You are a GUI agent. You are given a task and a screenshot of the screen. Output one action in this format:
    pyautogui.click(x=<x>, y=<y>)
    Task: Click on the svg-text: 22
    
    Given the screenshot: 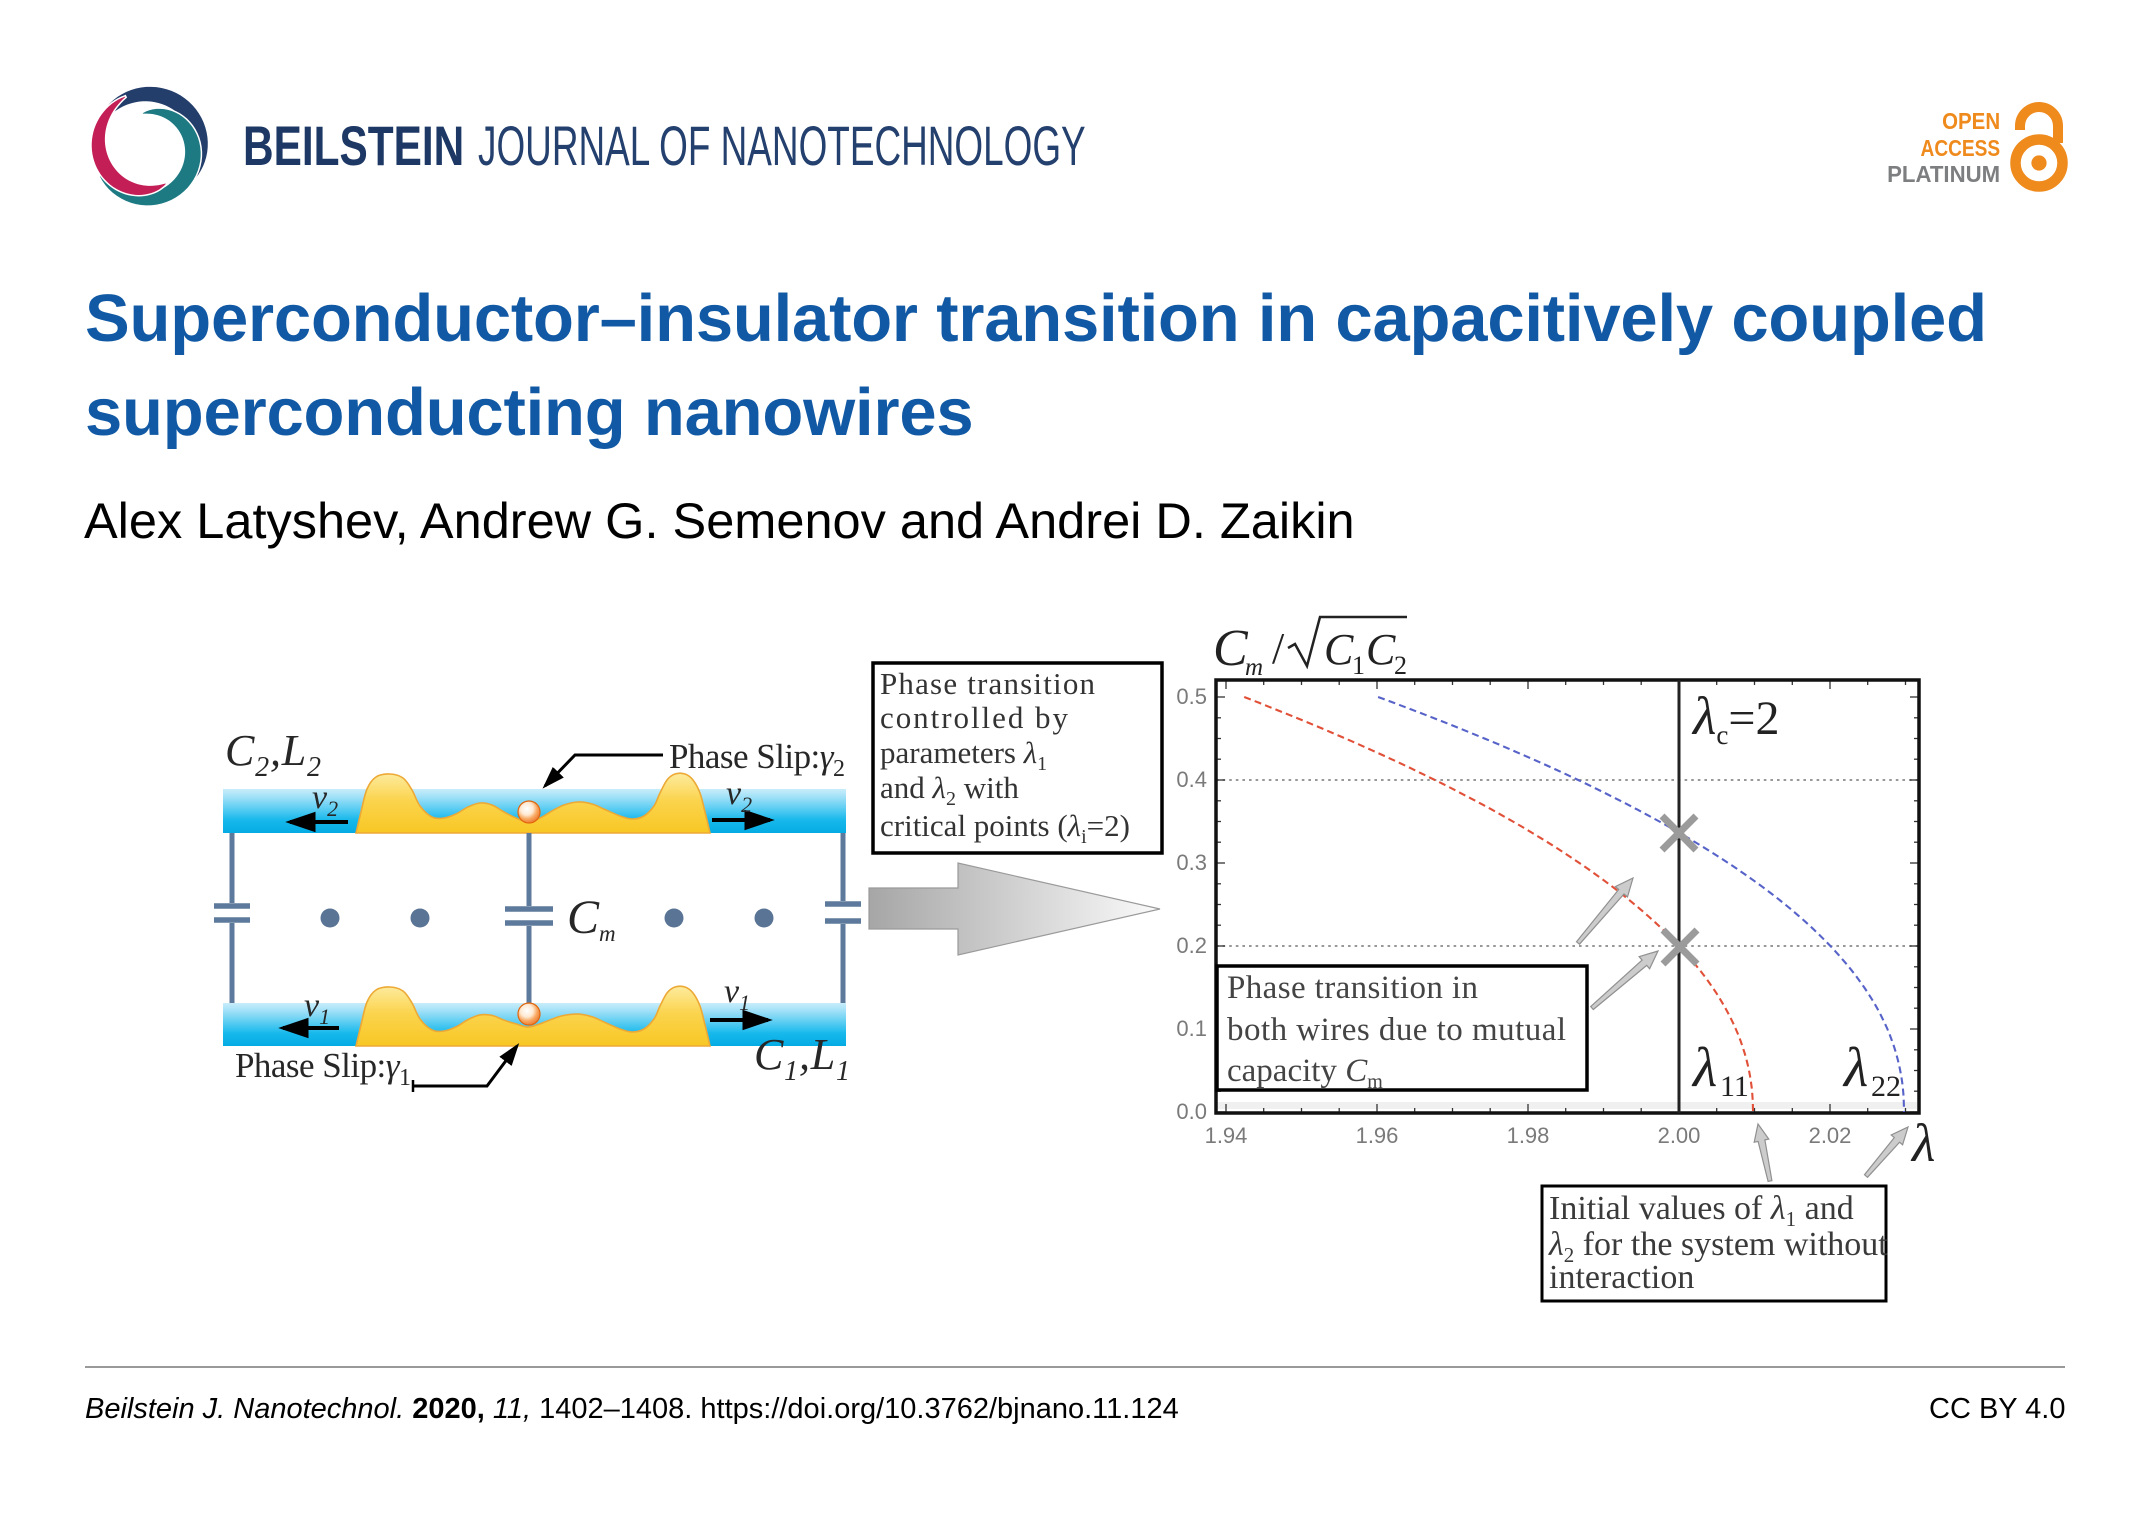 What is the action you would take?
    pyautogui.click(x=1886, y=1086)
    